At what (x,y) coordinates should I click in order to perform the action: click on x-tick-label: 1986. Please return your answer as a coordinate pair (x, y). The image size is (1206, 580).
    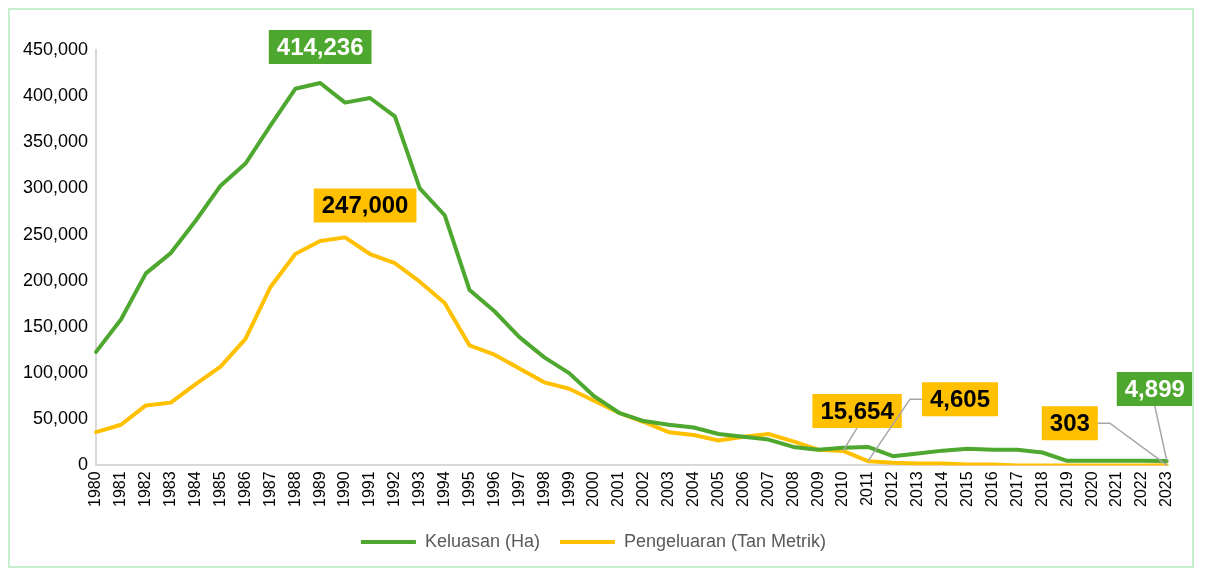
    Looking at the image, I should click on (244, 489).